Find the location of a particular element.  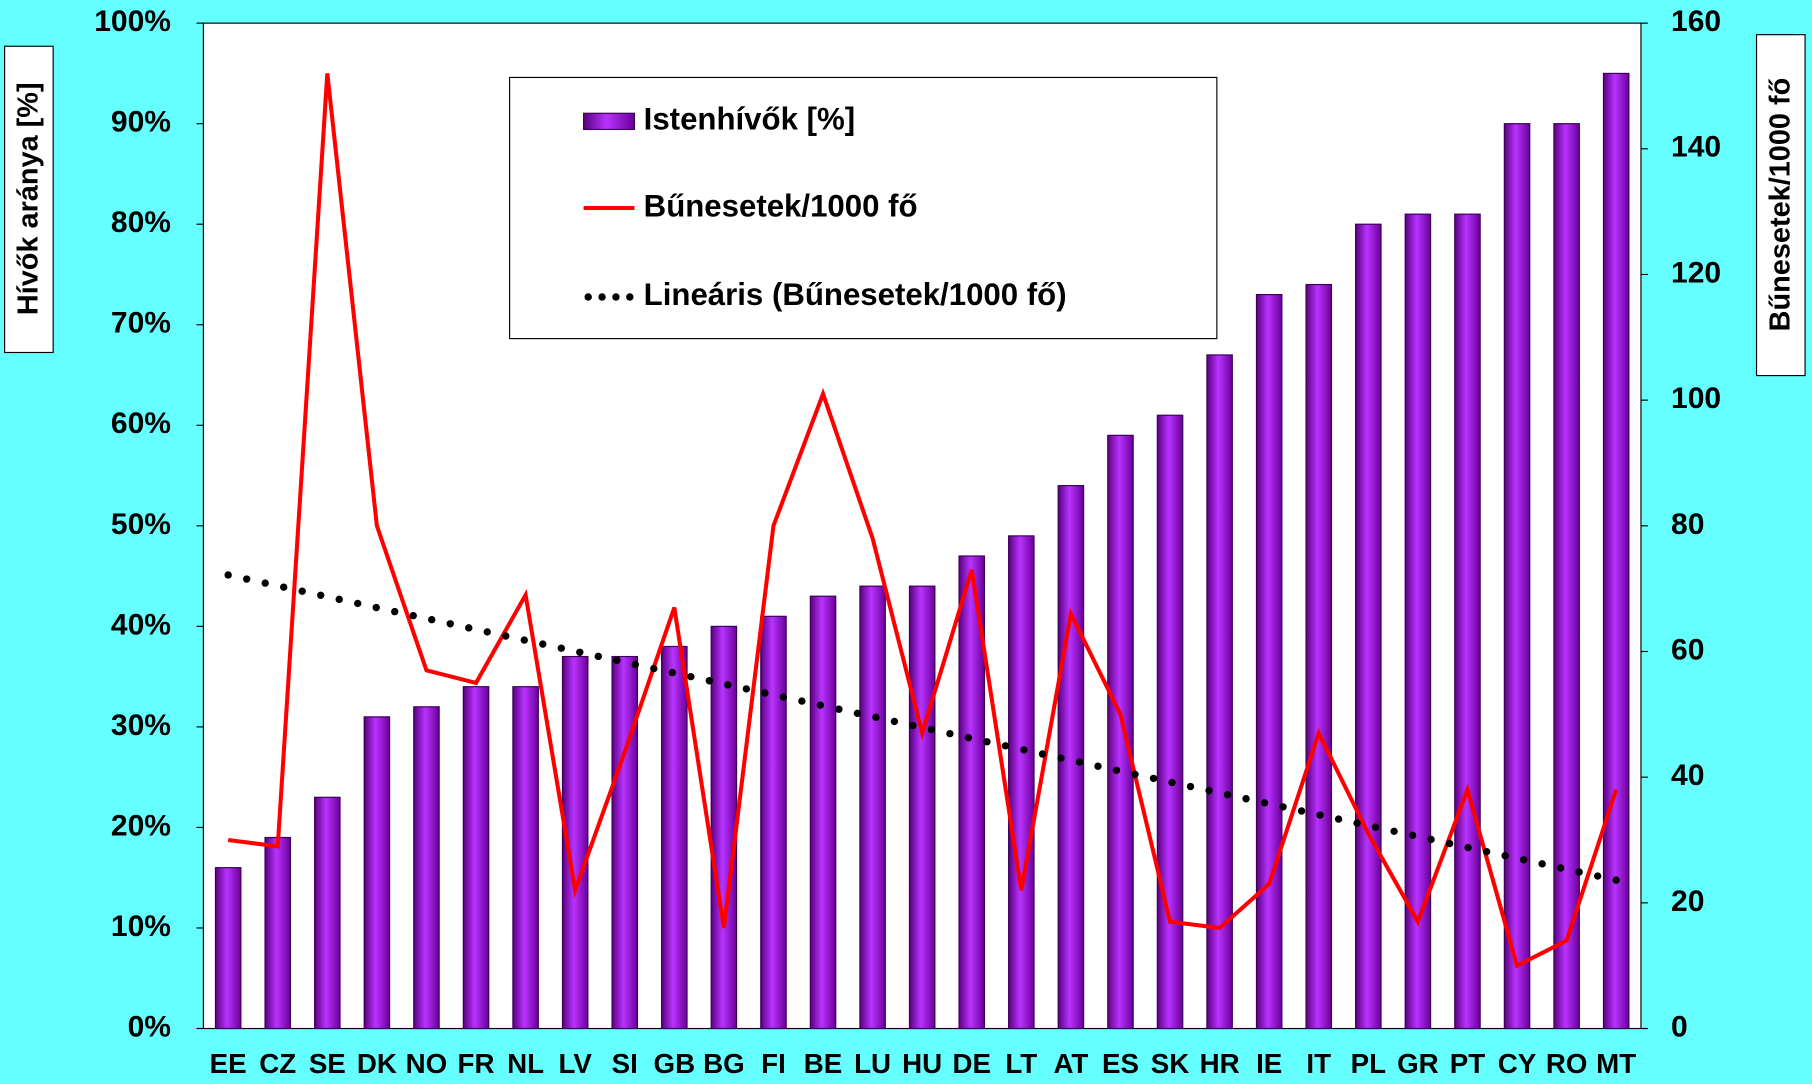

x-tick-label: IE is located at coordinates (1269, 1063).